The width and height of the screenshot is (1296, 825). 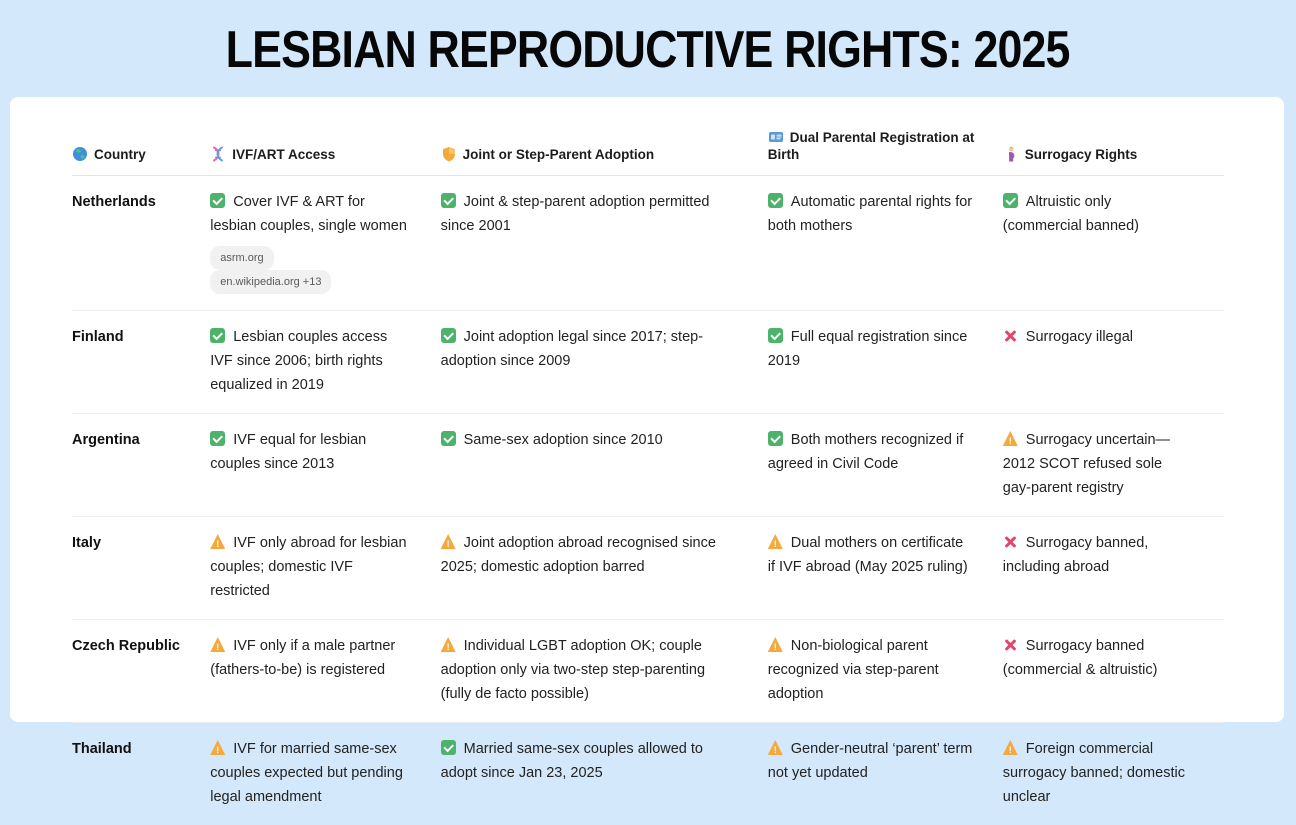 What do you see at coordinates (141, 568) in the screenshot?
I see `country-cell: Italy` at bounding box center [141, 568].